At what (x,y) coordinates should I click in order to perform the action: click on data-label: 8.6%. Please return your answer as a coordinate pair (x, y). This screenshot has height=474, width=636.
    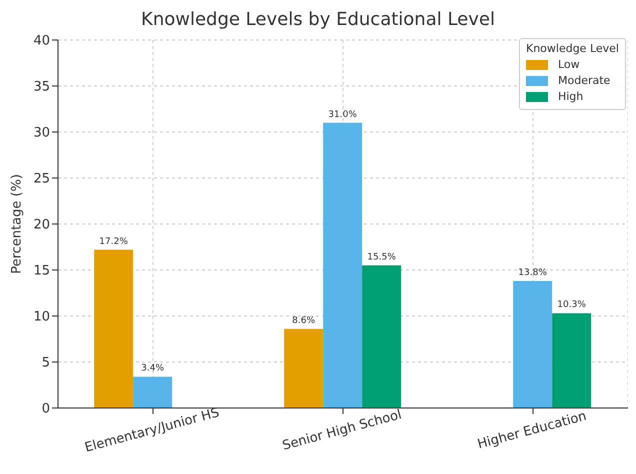
    Looking at the image, I should click on (304, 321).